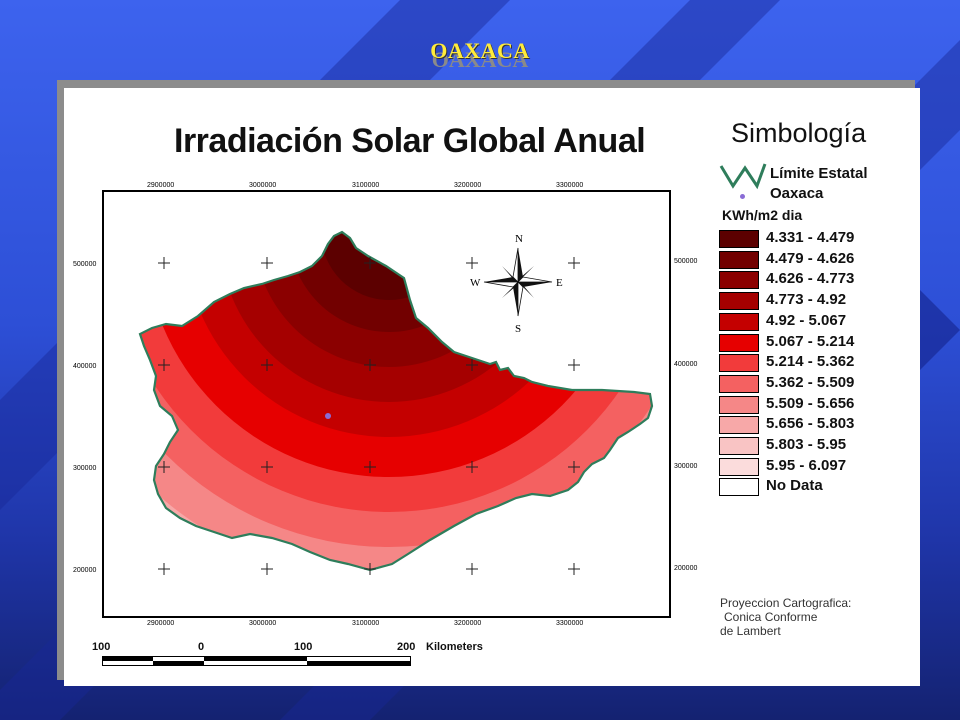 The height and width of the screenshot is (720, 960). I want to click on point-legend-icon, so click(742, 196).